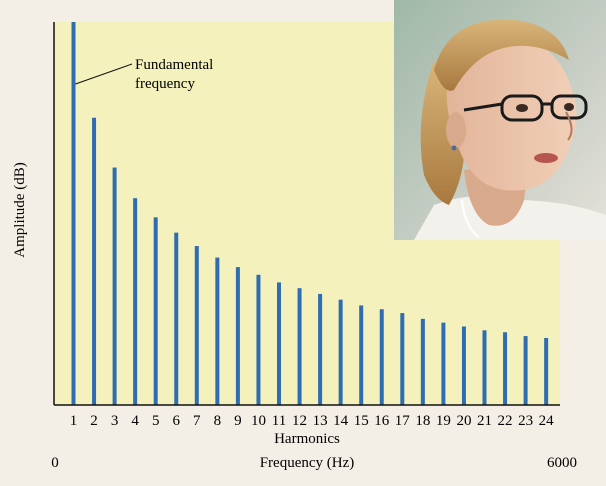 The height and width of the screenshot is (486, 606). Describe the element at coordinates (197, 421) in the screenshot. I see `x-tick-label: 7` at that location.